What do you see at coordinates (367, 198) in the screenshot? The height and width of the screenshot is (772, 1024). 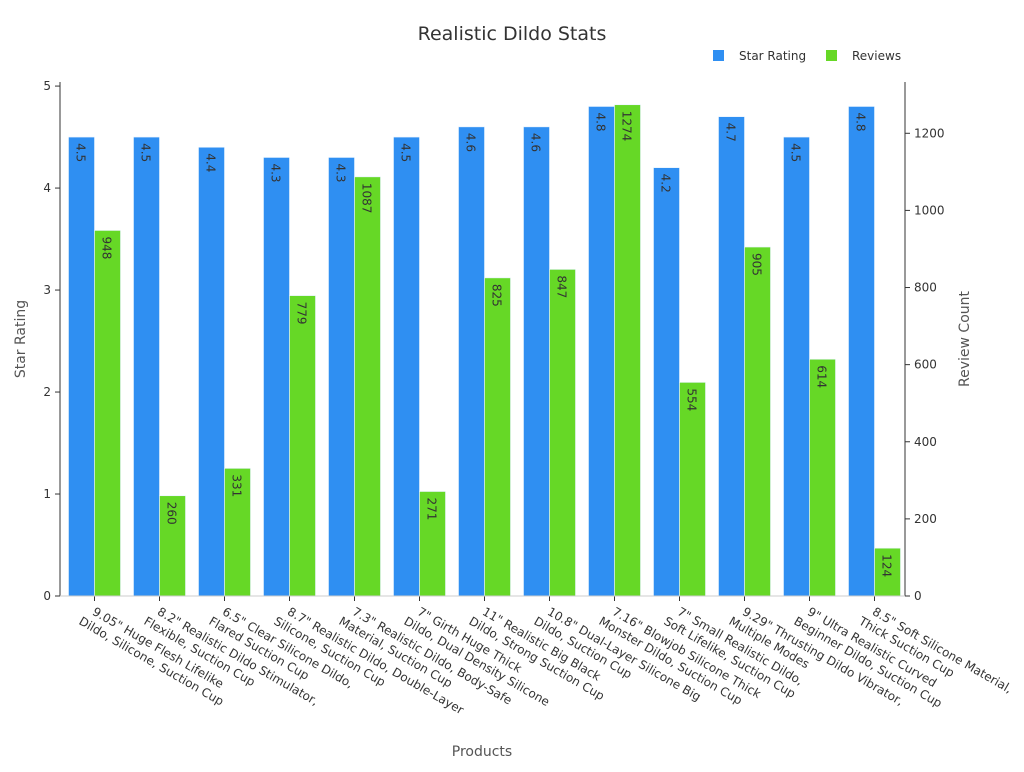 I see `data-label: 1087` at bounding box center [367, 198].